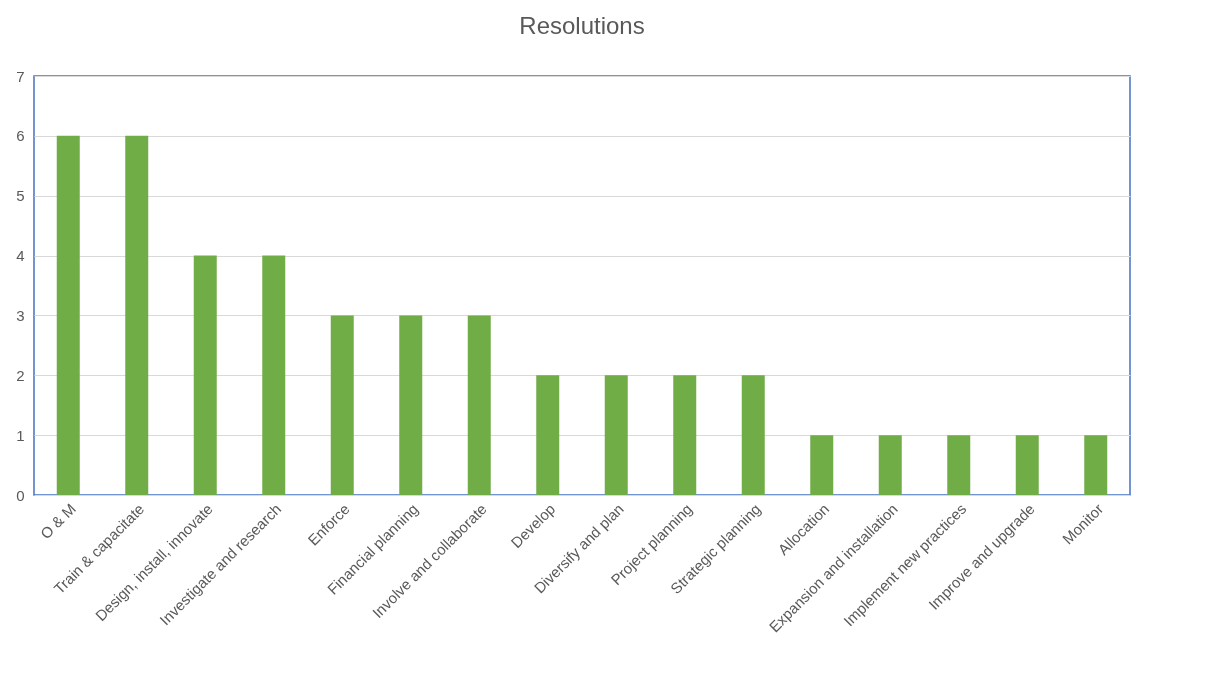  Describe the element at coordinates (20, 495) in the screenshot. I see `y-tick-label: 0` at that location.